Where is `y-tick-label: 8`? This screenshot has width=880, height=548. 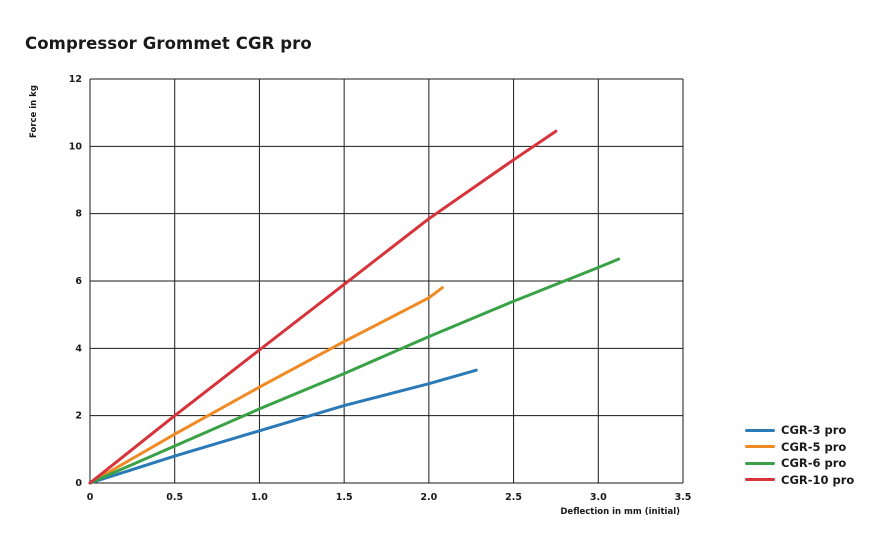
y-tick-label: 8 is located at coordinates (78, 214).